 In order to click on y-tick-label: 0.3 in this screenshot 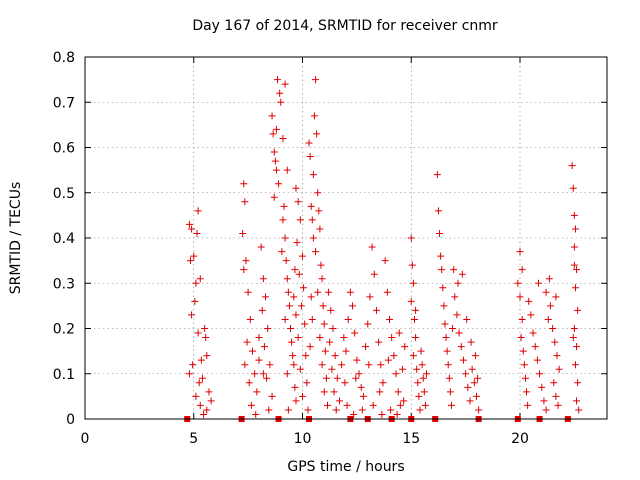, I will do `click(64, 284)`.